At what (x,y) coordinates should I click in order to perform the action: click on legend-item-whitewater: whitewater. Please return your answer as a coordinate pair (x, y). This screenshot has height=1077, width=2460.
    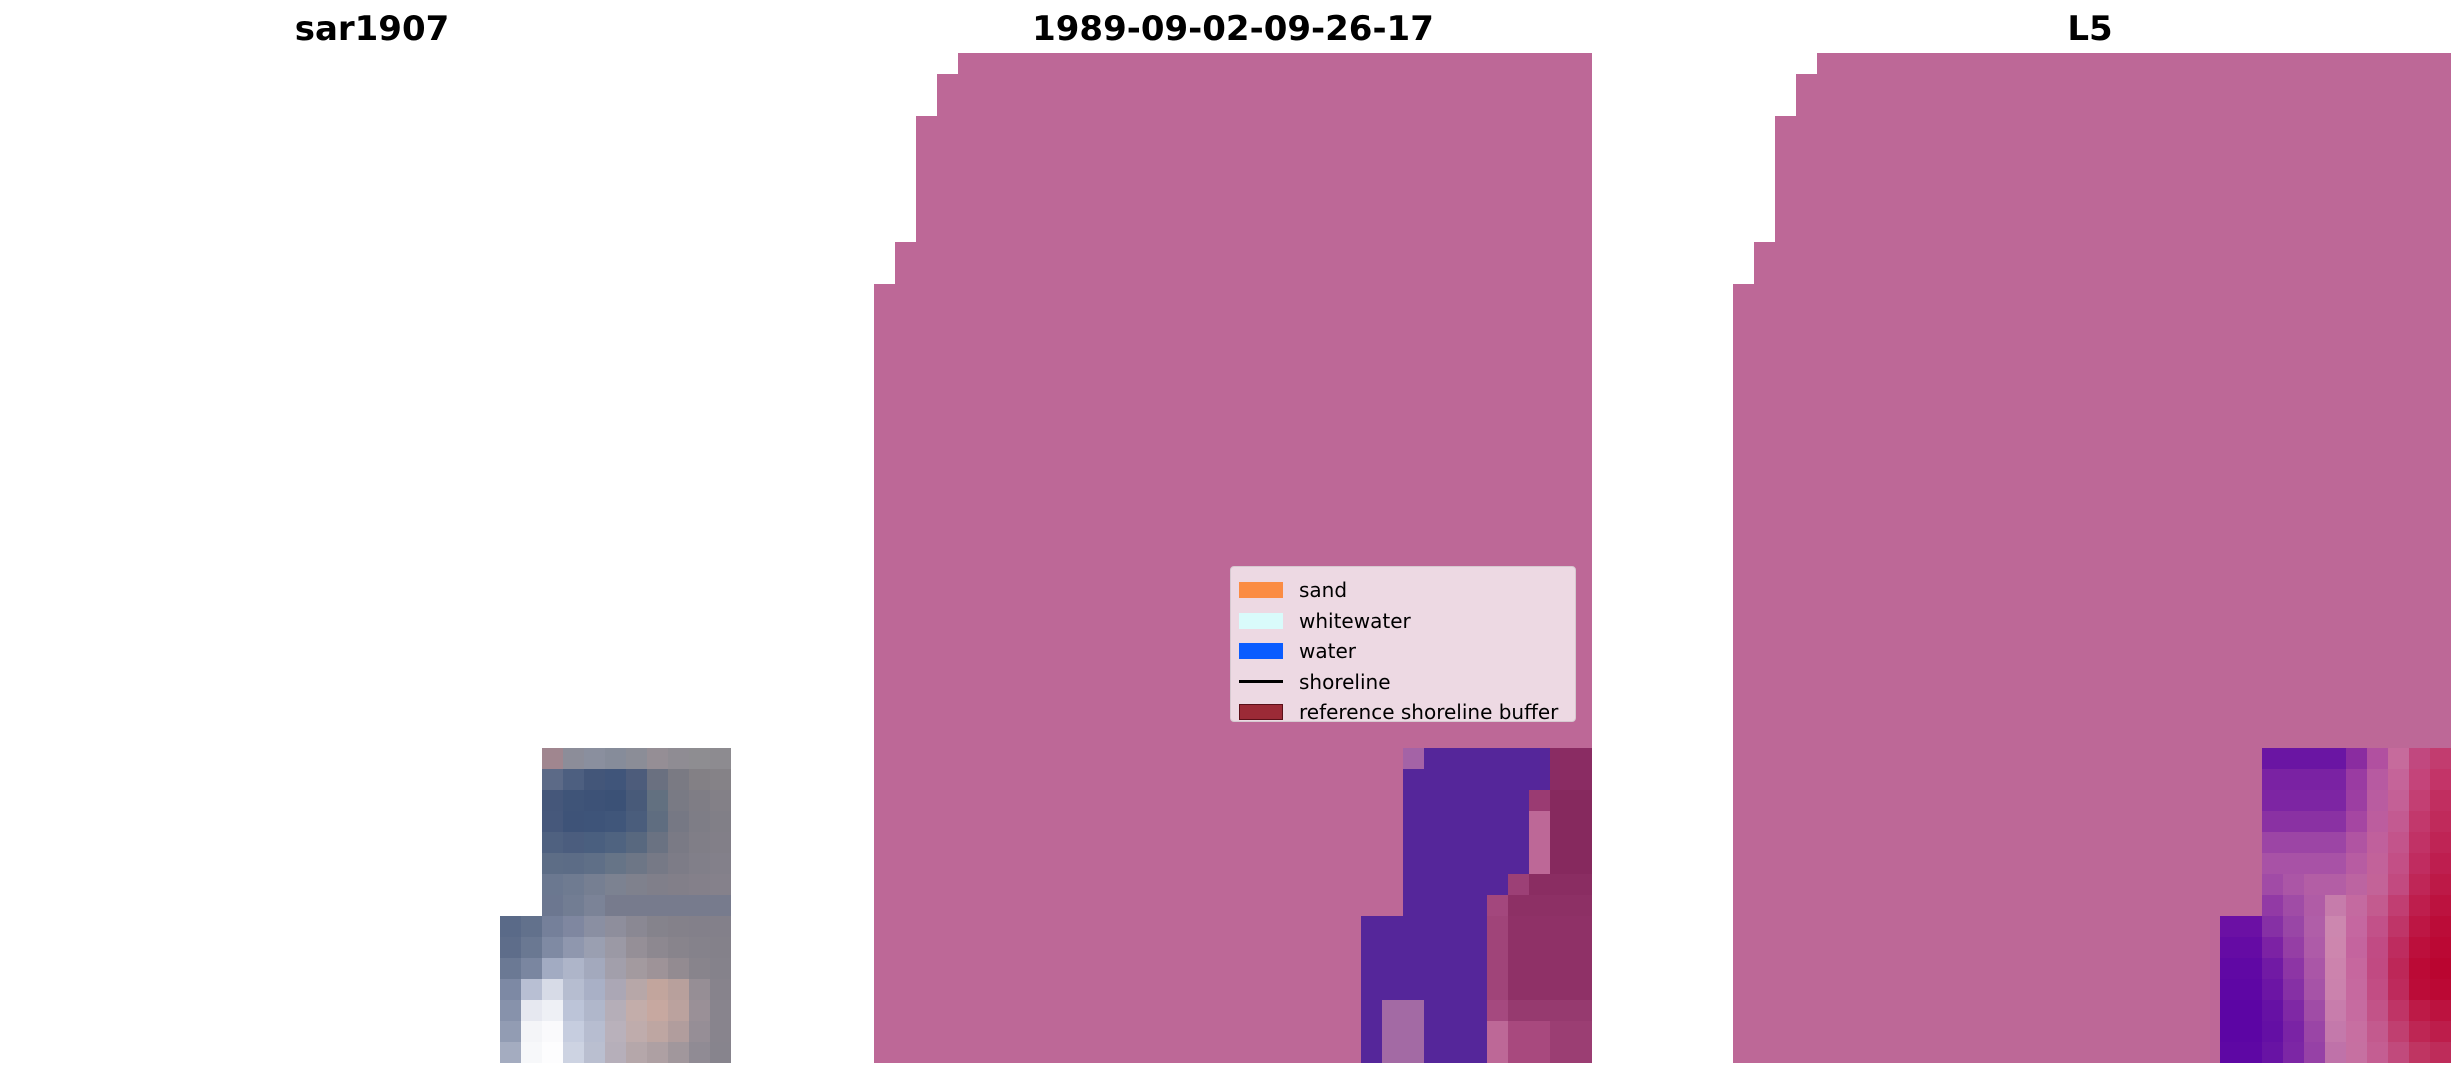
    Looking at the image, I should click on (1407, 621).